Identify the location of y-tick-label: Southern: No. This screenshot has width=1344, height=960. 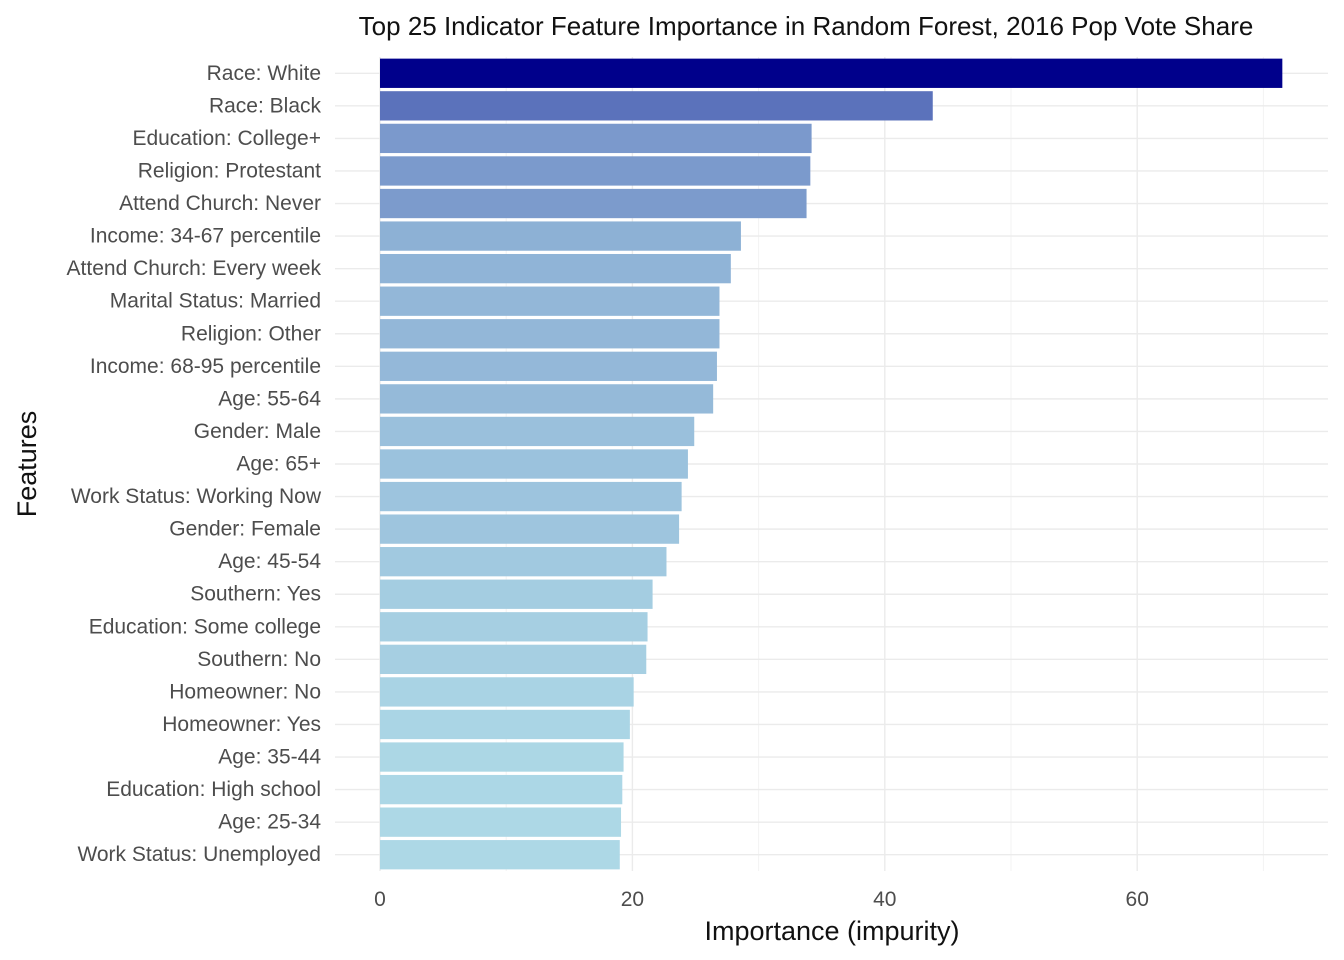
(259, 659).